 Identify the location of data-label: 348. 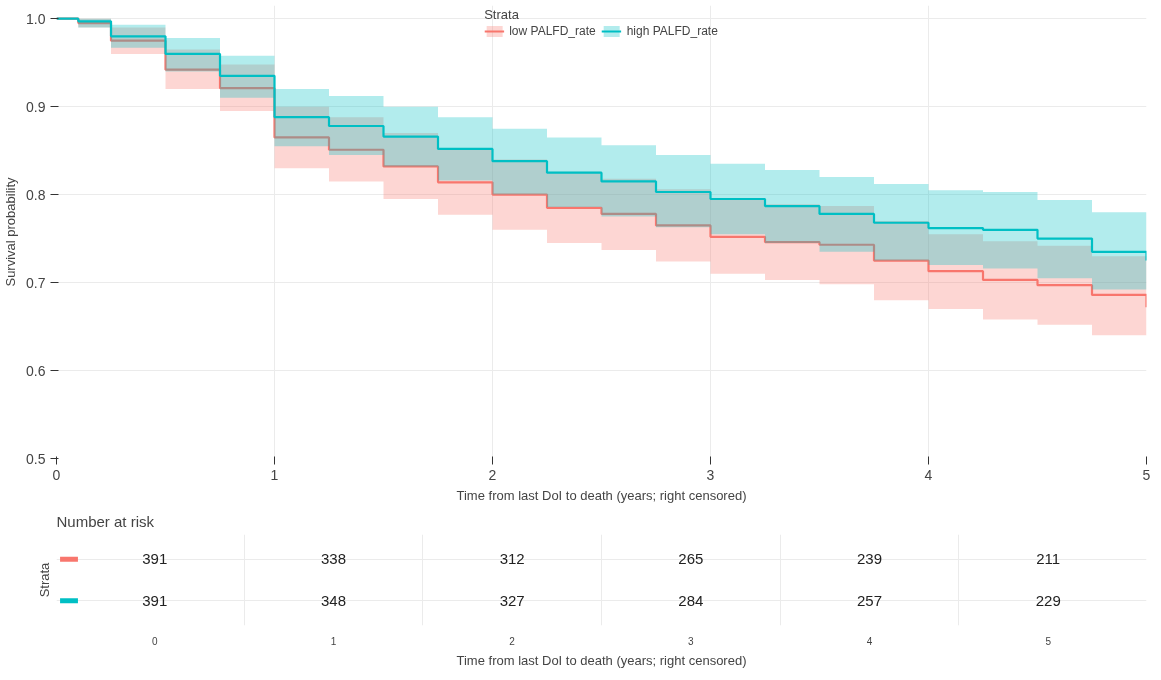
(333, 600).